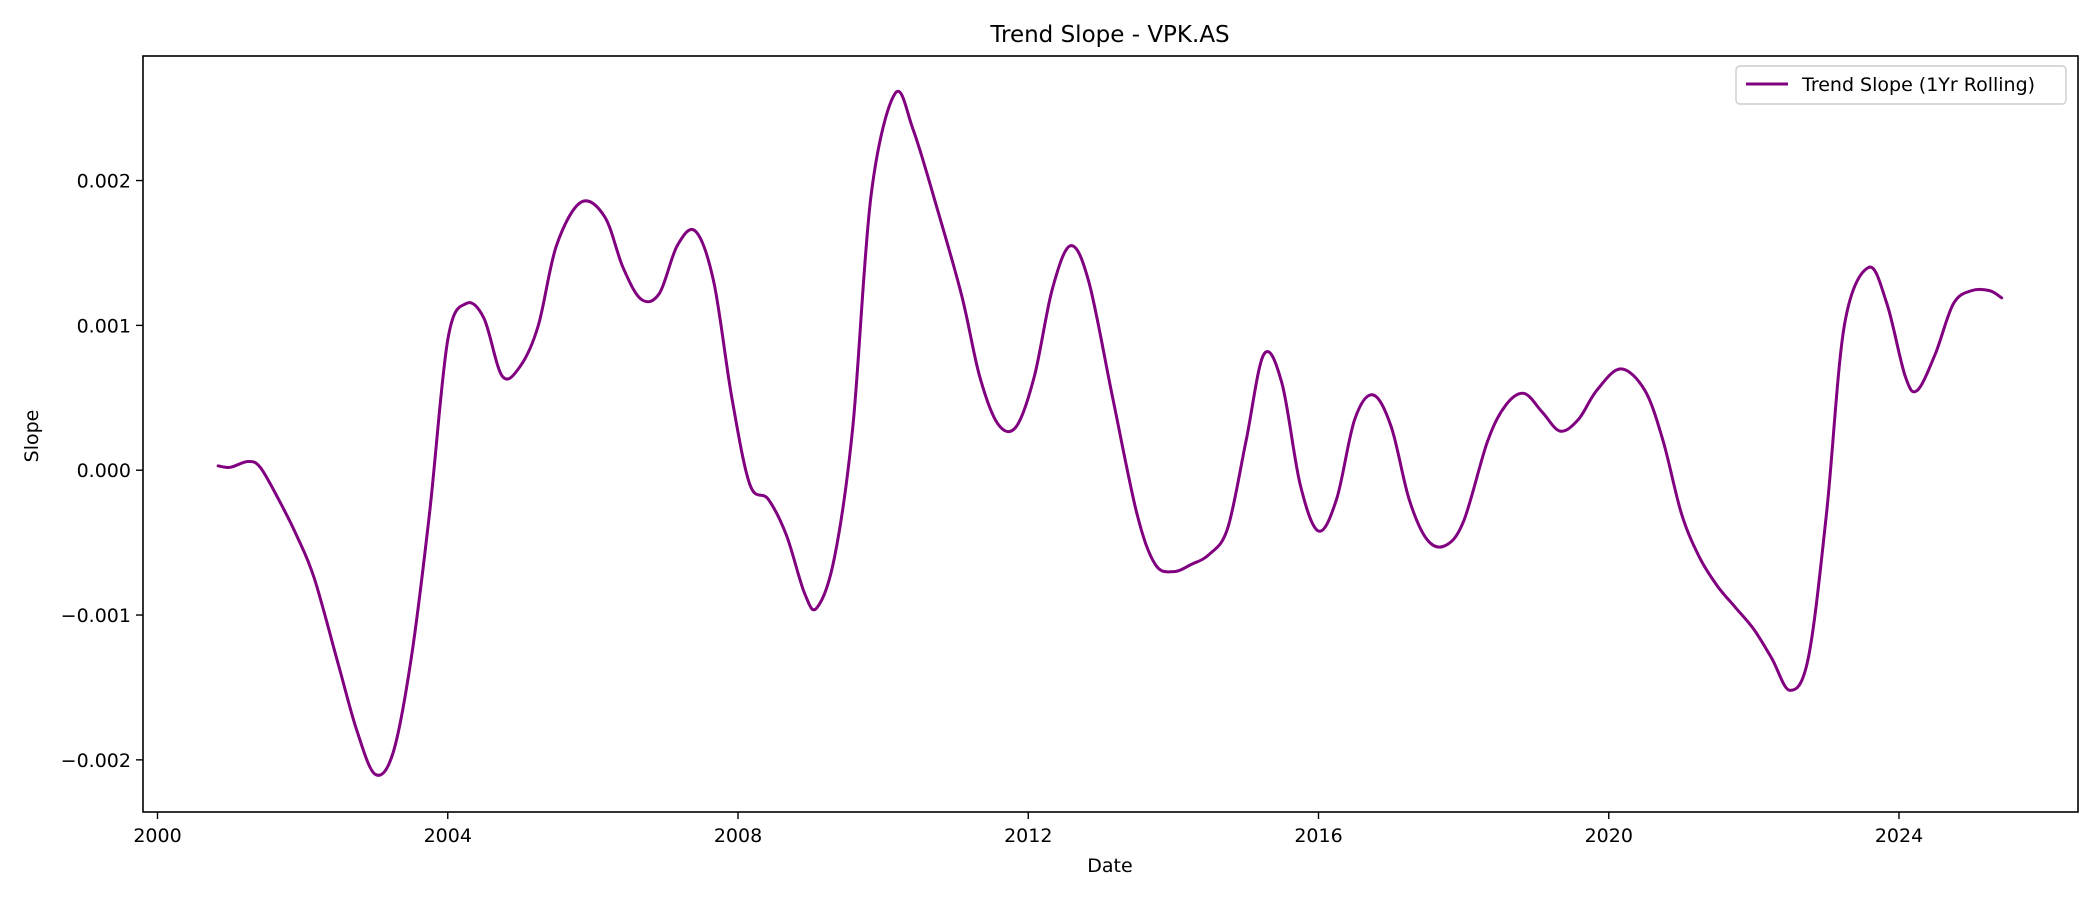 This screenshot has width=2100, height=904. I want to click on y-axis-title: Slope, so click(32, 436).